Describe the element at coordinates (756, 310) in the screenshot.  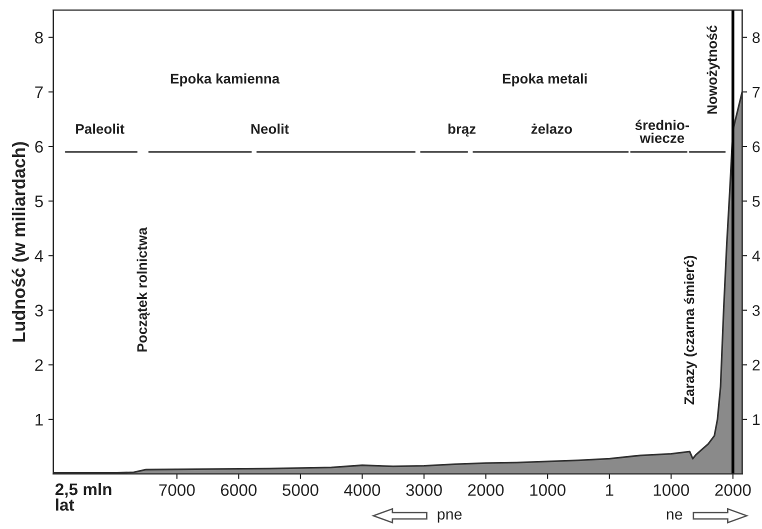
I see `y2-tick-label: 3` at that location.